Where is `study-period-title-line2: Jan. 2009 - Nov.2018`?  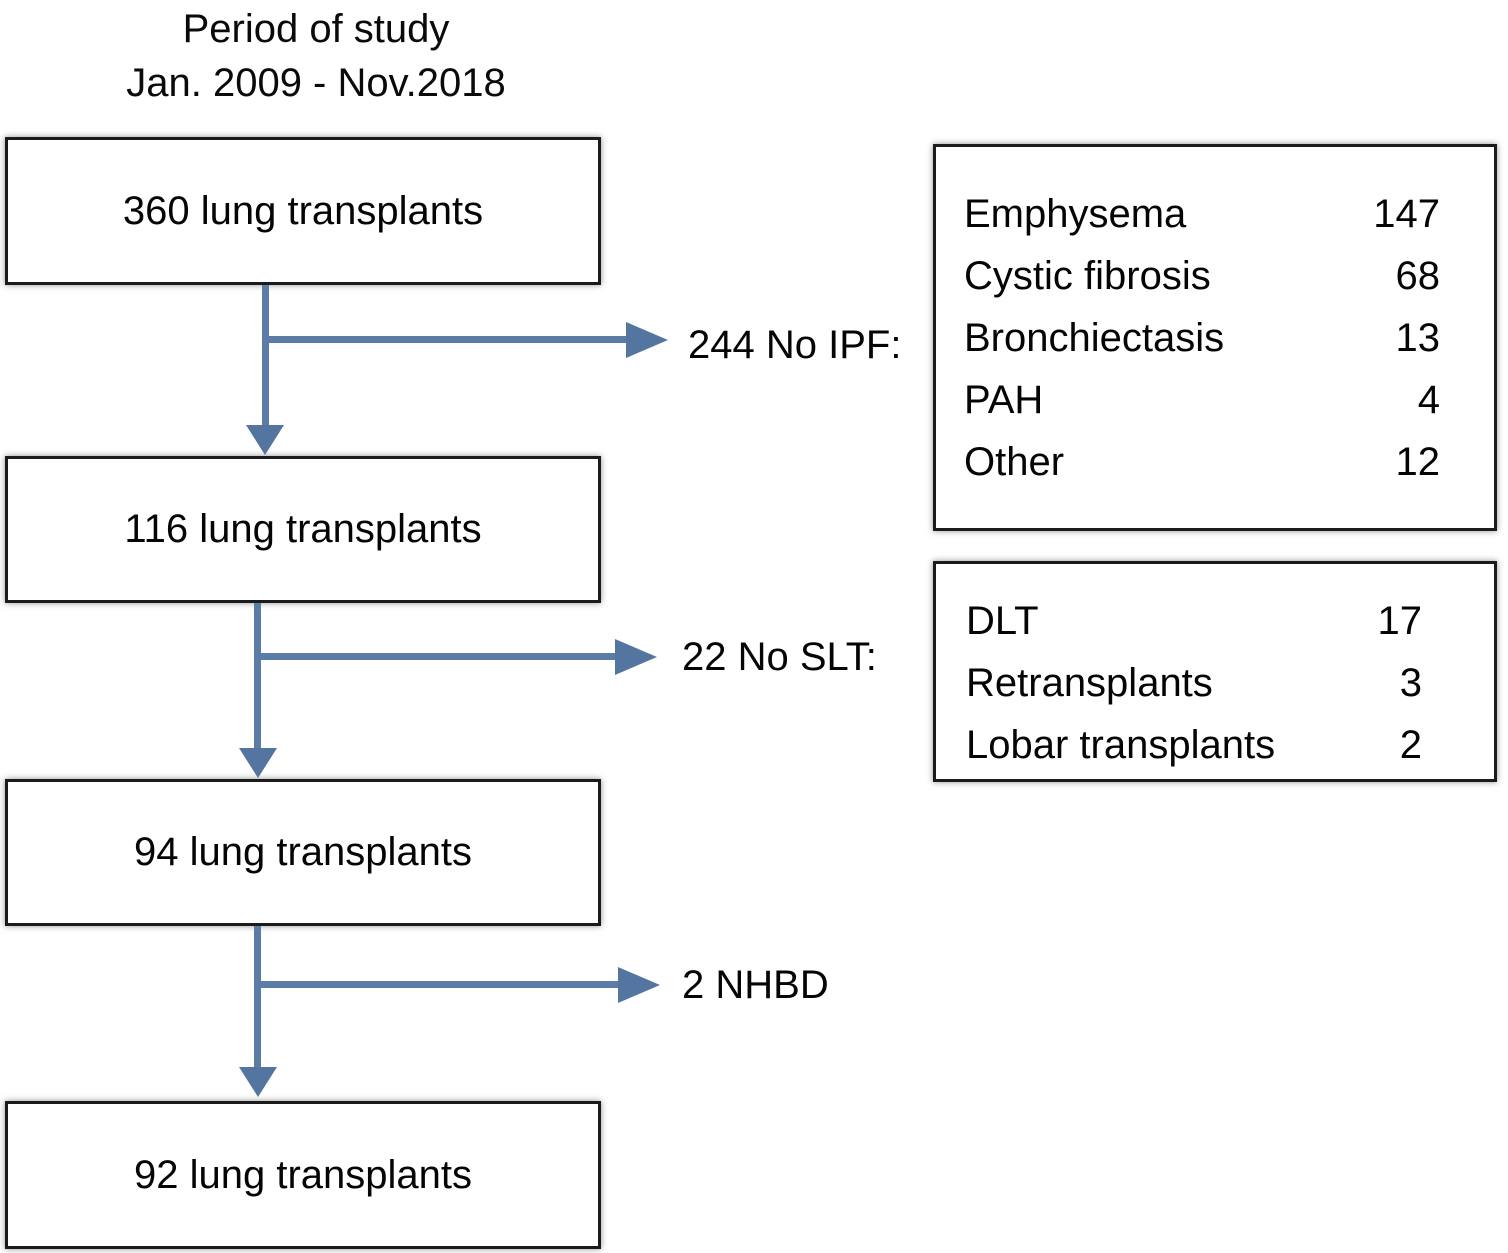 study-period-title-line2: Jan. 2009 - Nov.2018 is located at coordinates (316, 83).